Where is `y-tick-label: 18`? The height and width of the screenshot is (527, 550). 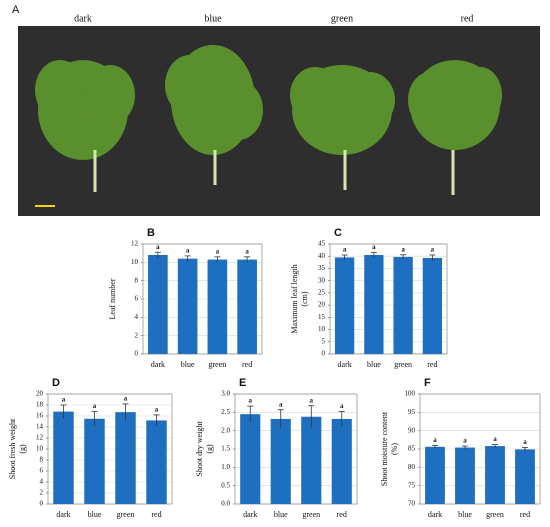 y-tick-label: 18 is located at coordinates (40, 405).